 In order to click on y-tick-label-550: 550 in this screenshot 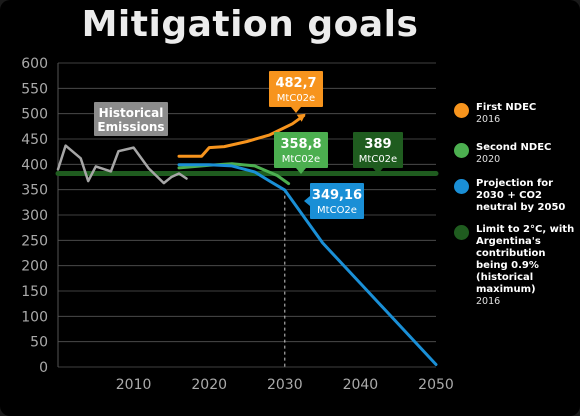, I will do `click(34, 89)`.